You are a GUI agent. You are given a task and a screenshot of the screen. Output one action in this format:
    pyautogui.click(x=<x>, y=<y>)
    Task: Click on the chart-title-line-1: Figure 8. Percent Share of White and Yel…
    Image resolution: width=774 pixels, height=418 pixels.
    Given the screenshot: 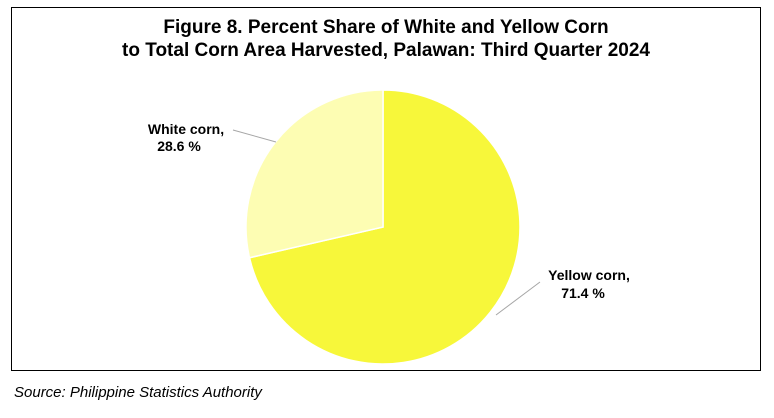 What is the action you would take?
    pyautogui.click(x=386, y=27)
    